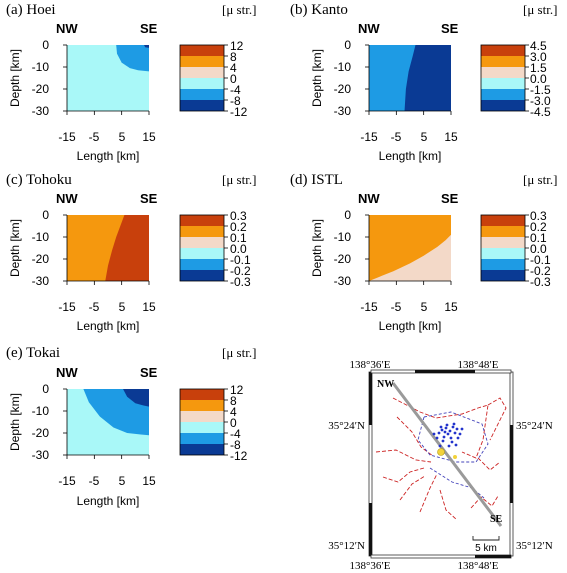 The width and height of the screenshot is (567, 573). What do you see at coordinates (369, 365) in the screenshot?
I see `lon-label: 138°36′E` at bounding box center [369, 365].